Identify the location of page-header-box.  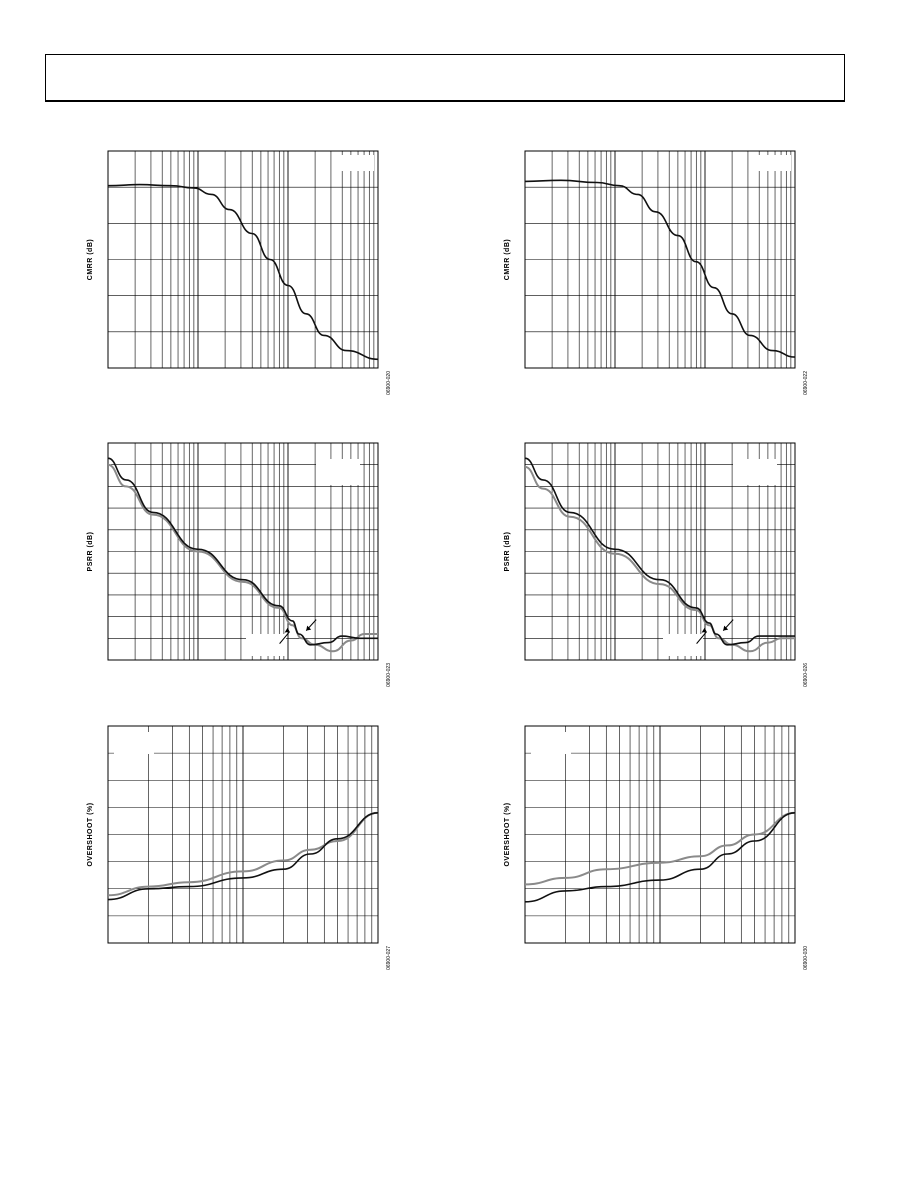
(445, 78).